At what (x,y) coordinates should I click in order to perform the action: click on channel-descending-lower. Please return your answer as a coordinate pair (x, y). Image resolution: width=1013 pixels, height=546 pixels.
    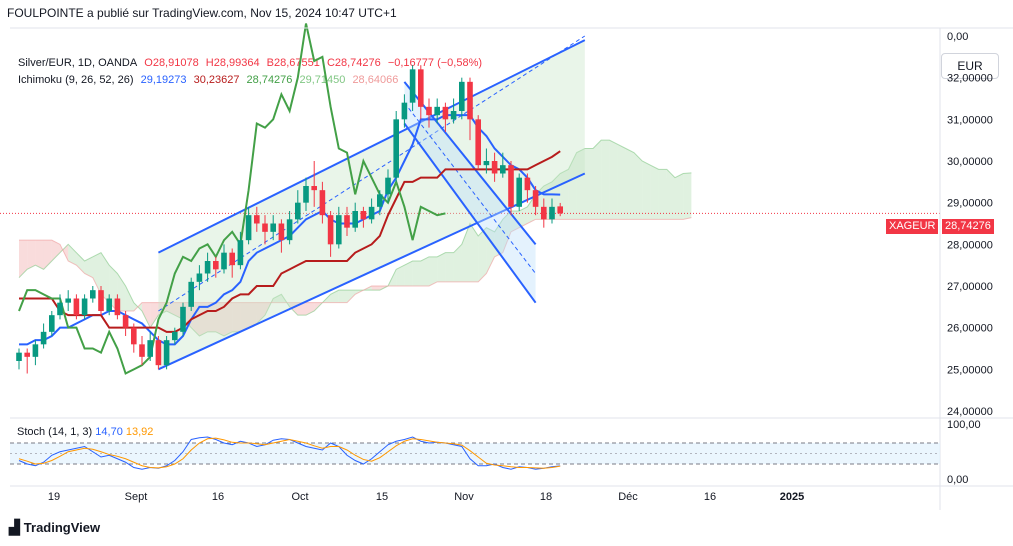
    Looking at the image, I should click on (470, 213).